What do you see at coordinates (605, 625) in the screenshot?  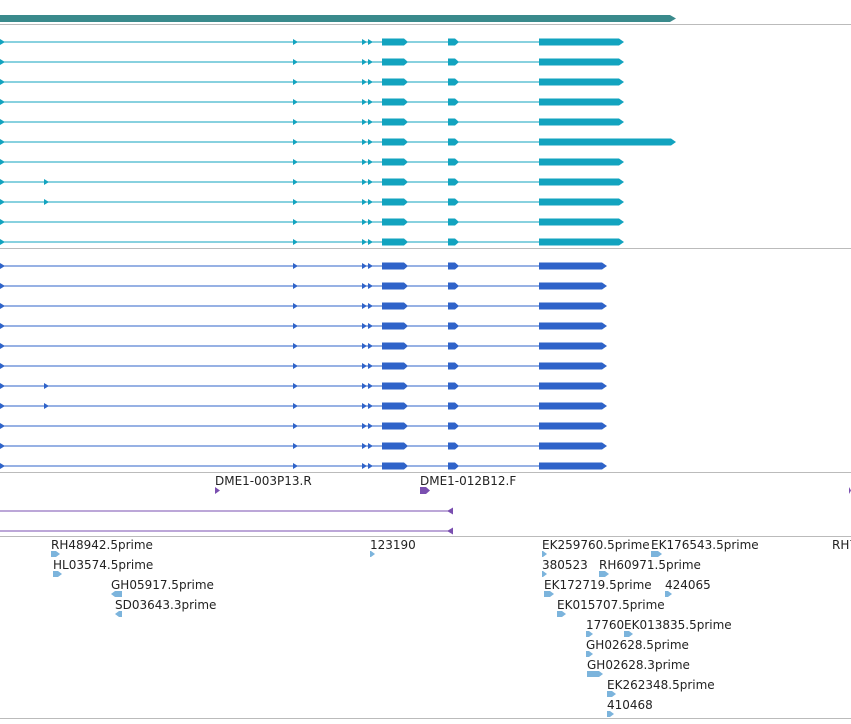 I see `est-label: 17760` at bounding box center [605, 625].